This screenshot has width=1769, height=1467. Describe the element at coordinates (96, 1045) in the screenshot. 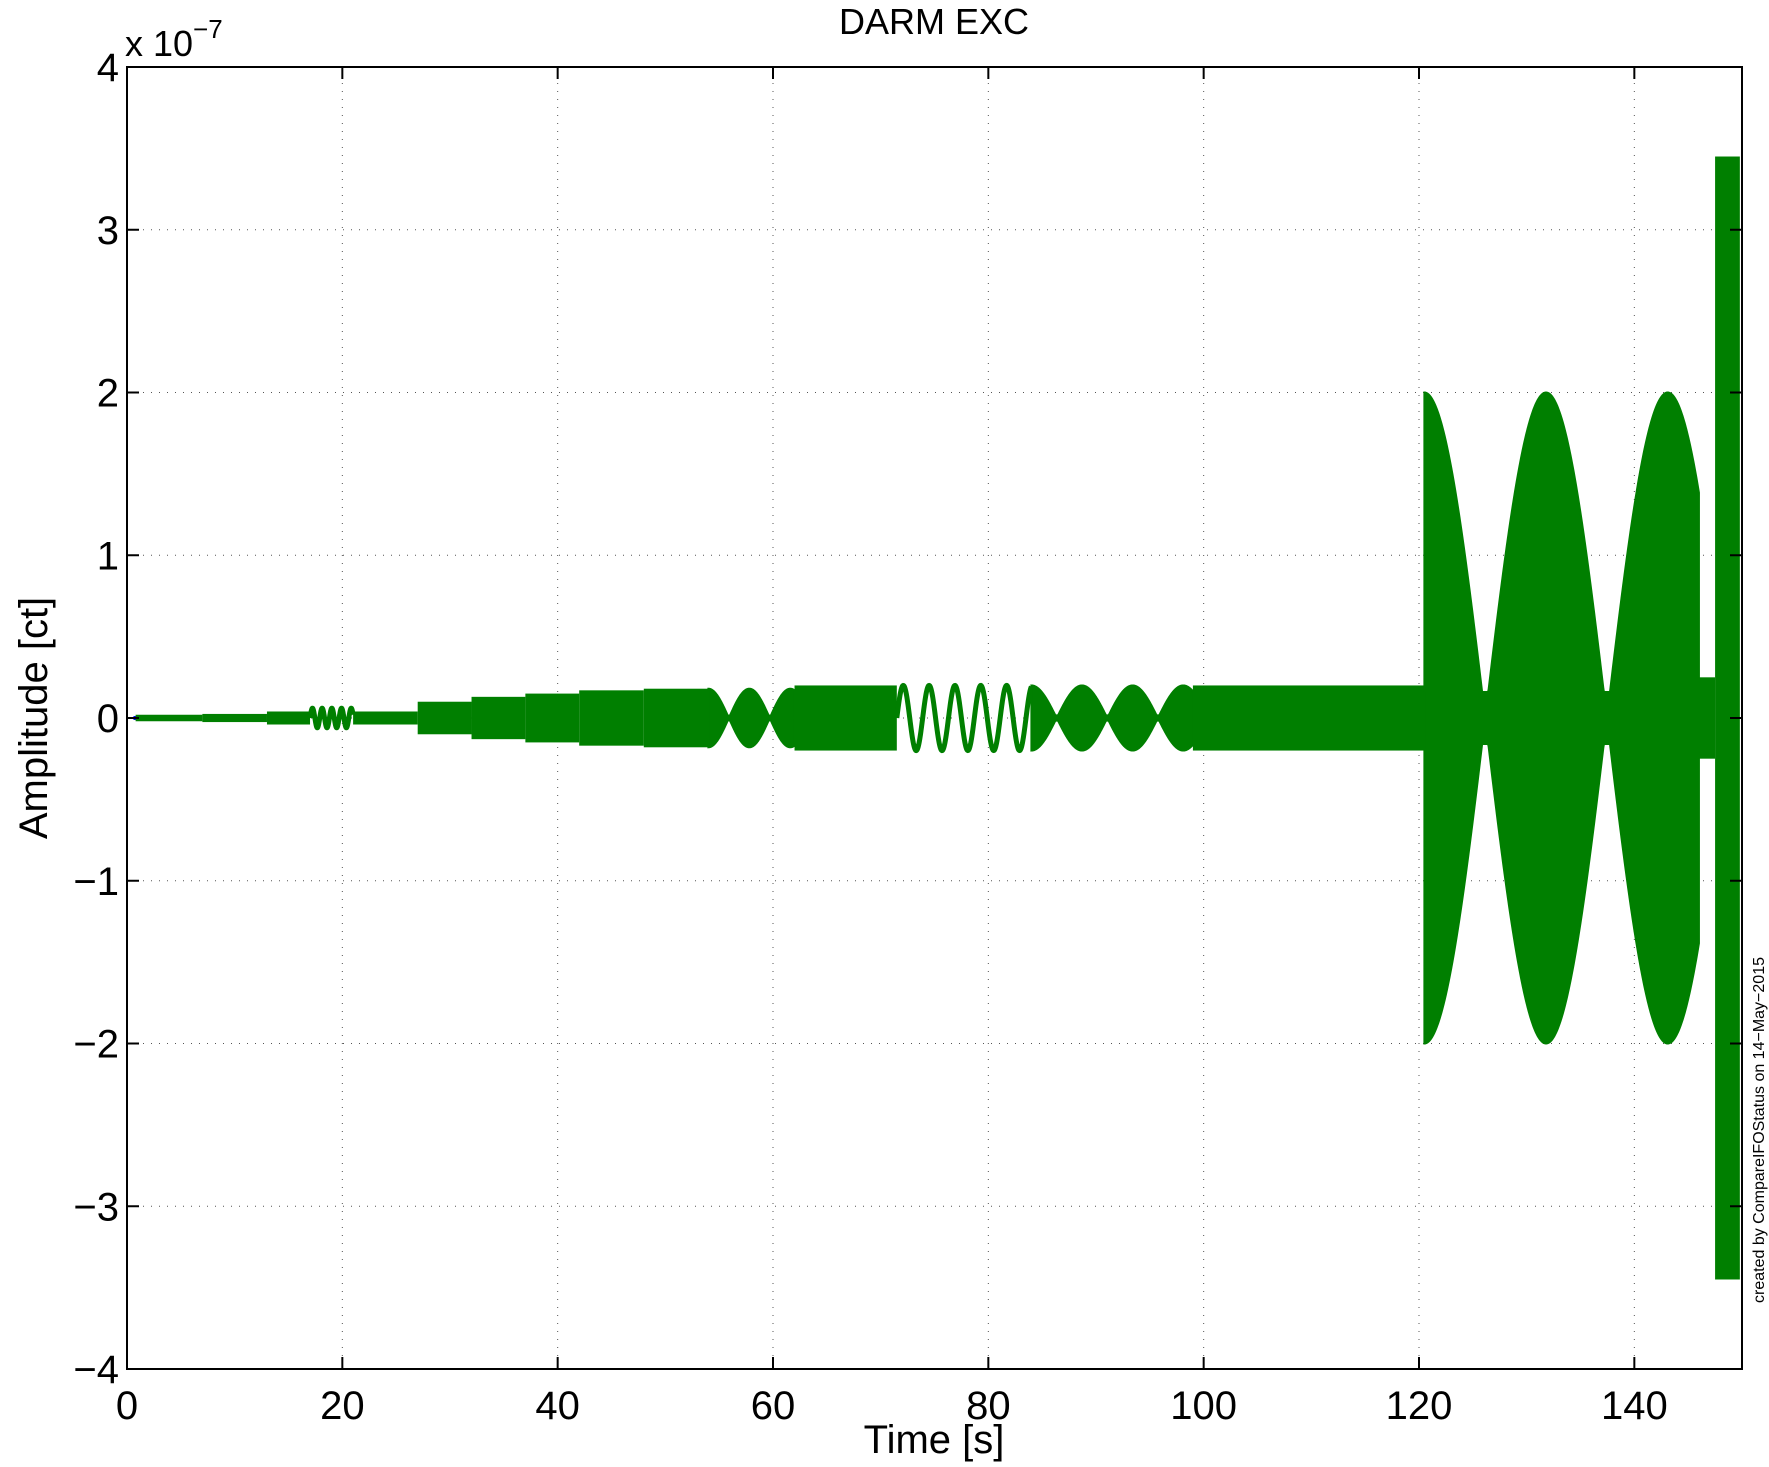

I see `y-tick-label: −2` at that location.